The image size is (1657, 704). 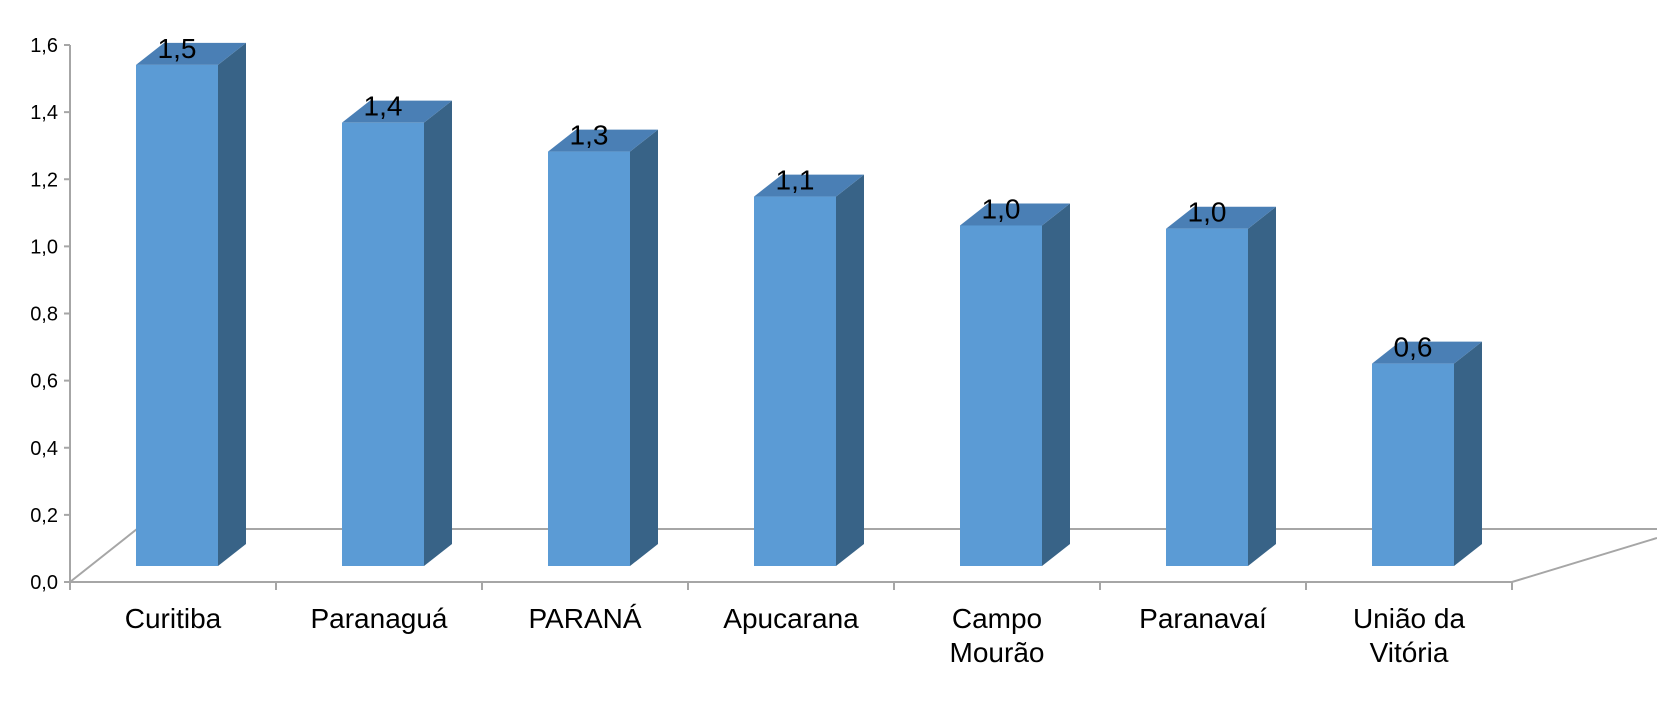 What do you see at coordinates (584, 618) in the screenshot?
I see `x-category-label: PARANÁ` at bounding box center [584, 618].